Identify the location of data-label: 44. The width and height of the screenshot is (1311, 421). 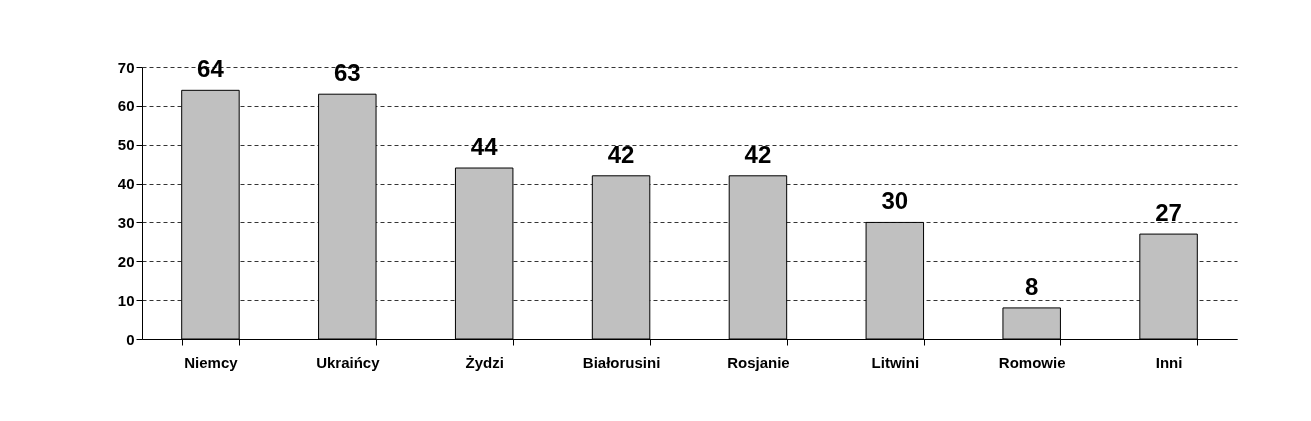
(484, 147).